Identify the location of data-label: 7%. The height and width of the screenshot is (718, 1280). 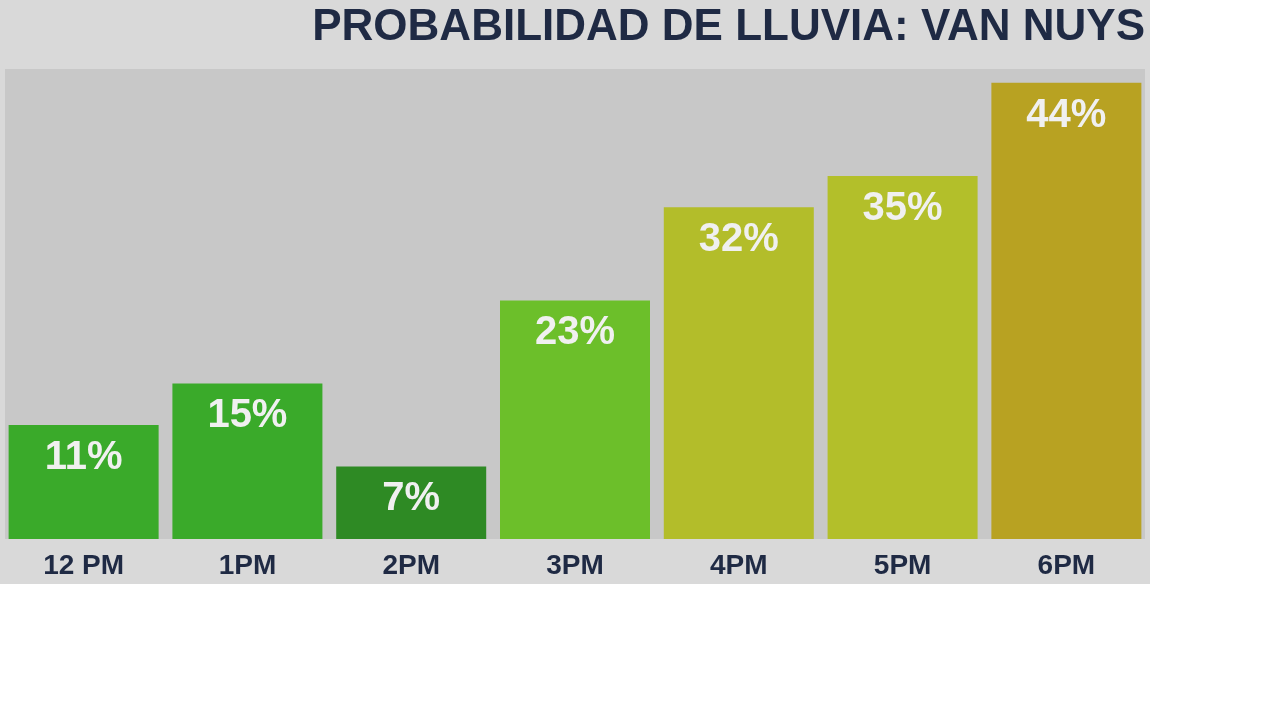
(411, 496).